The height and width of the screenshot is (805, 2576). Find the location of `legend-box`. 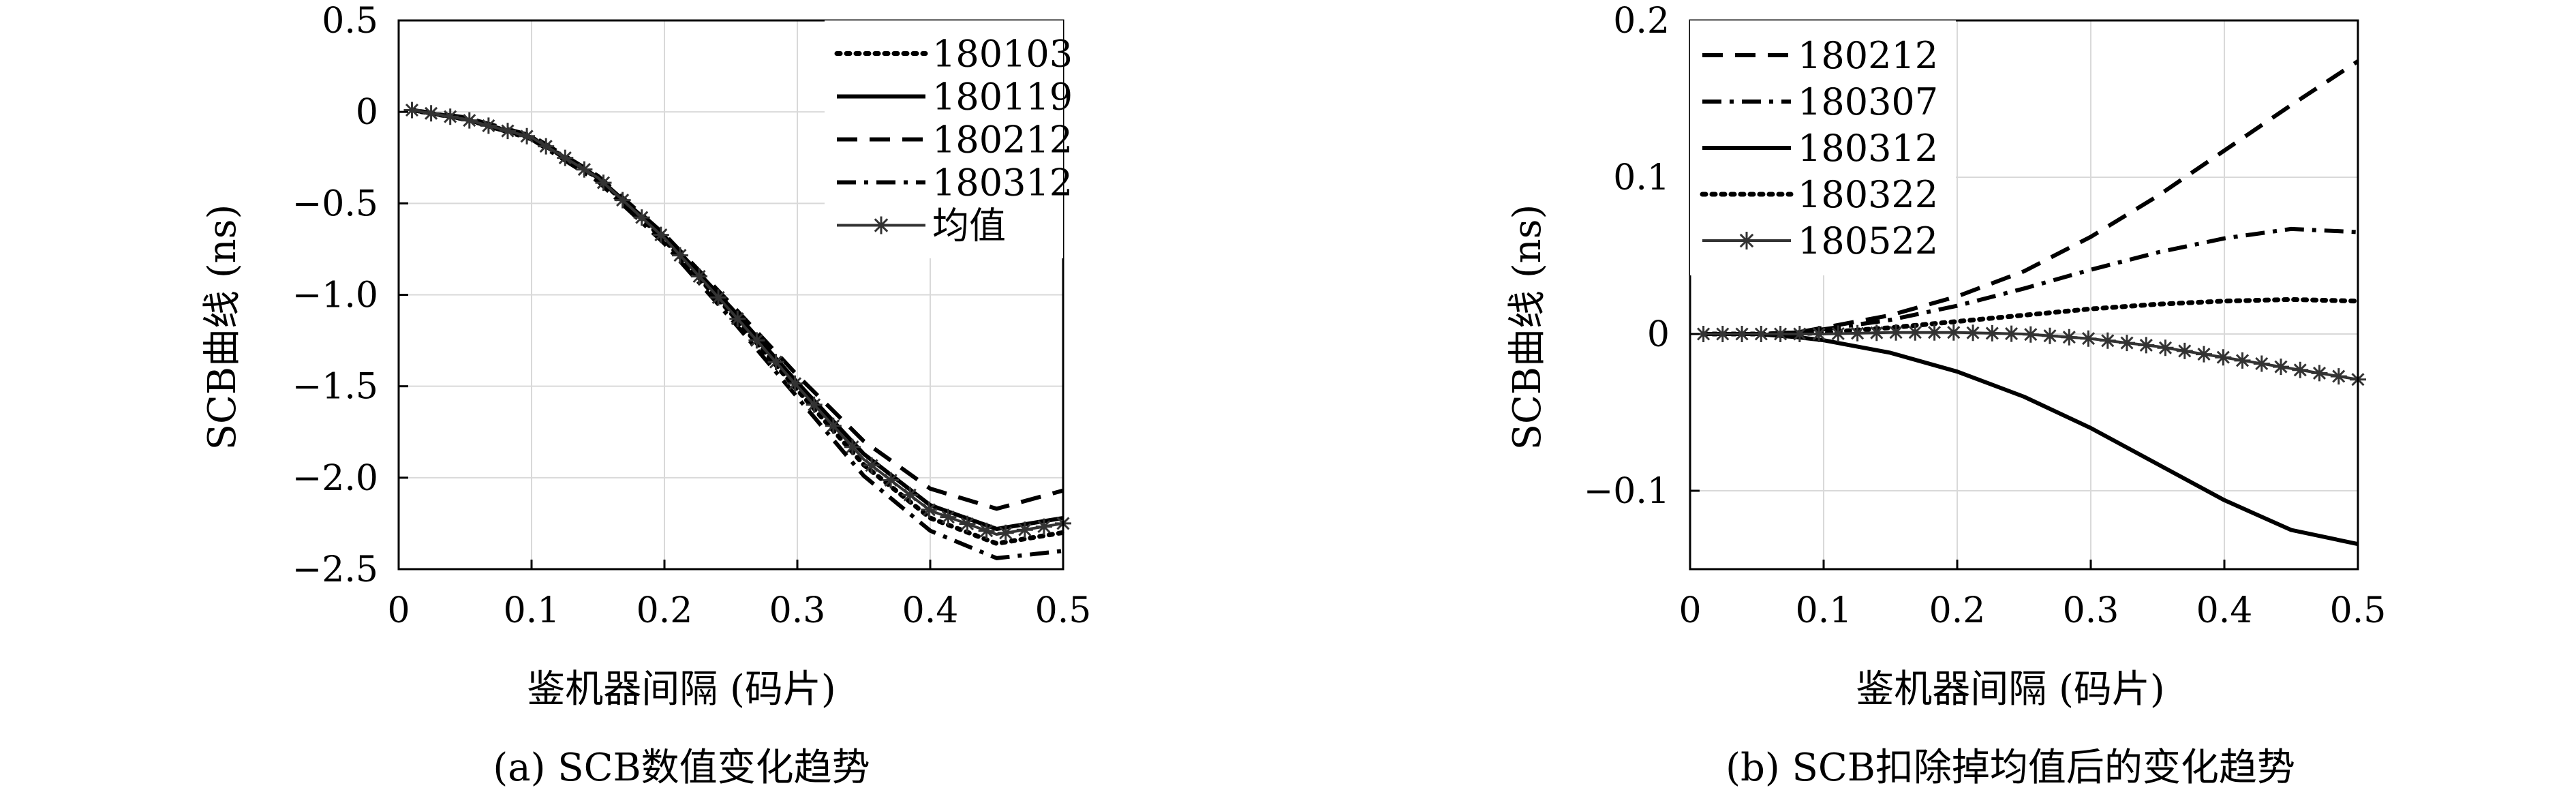

legend-box is located at coordinates (944, 139).